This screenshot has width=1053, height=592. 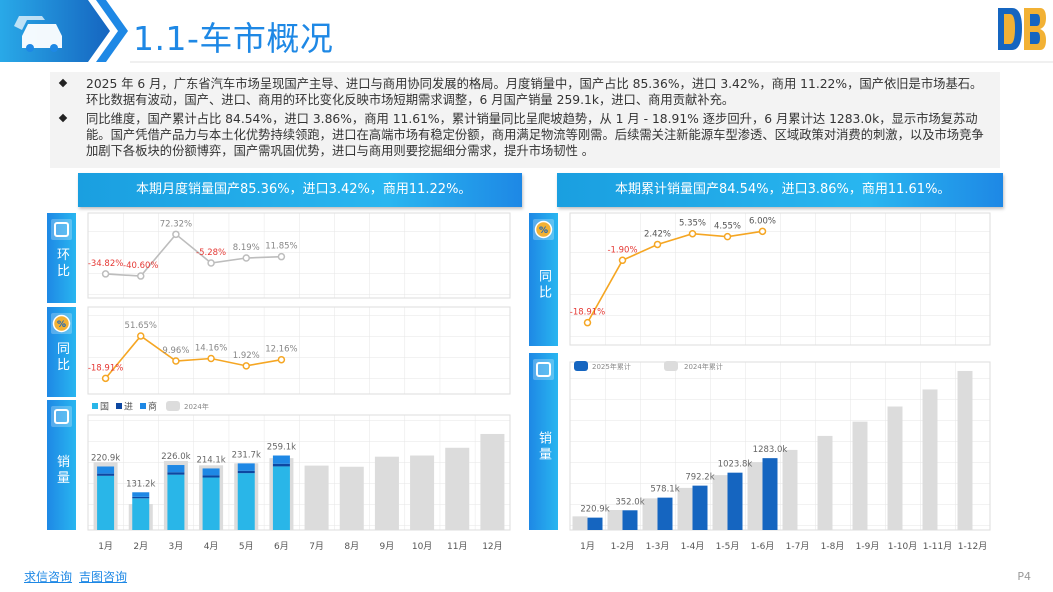 What do you see at coordinates (105, 264) in the screenshot?
I see `value-label: -34.82%` at bounding box center [105, 264].